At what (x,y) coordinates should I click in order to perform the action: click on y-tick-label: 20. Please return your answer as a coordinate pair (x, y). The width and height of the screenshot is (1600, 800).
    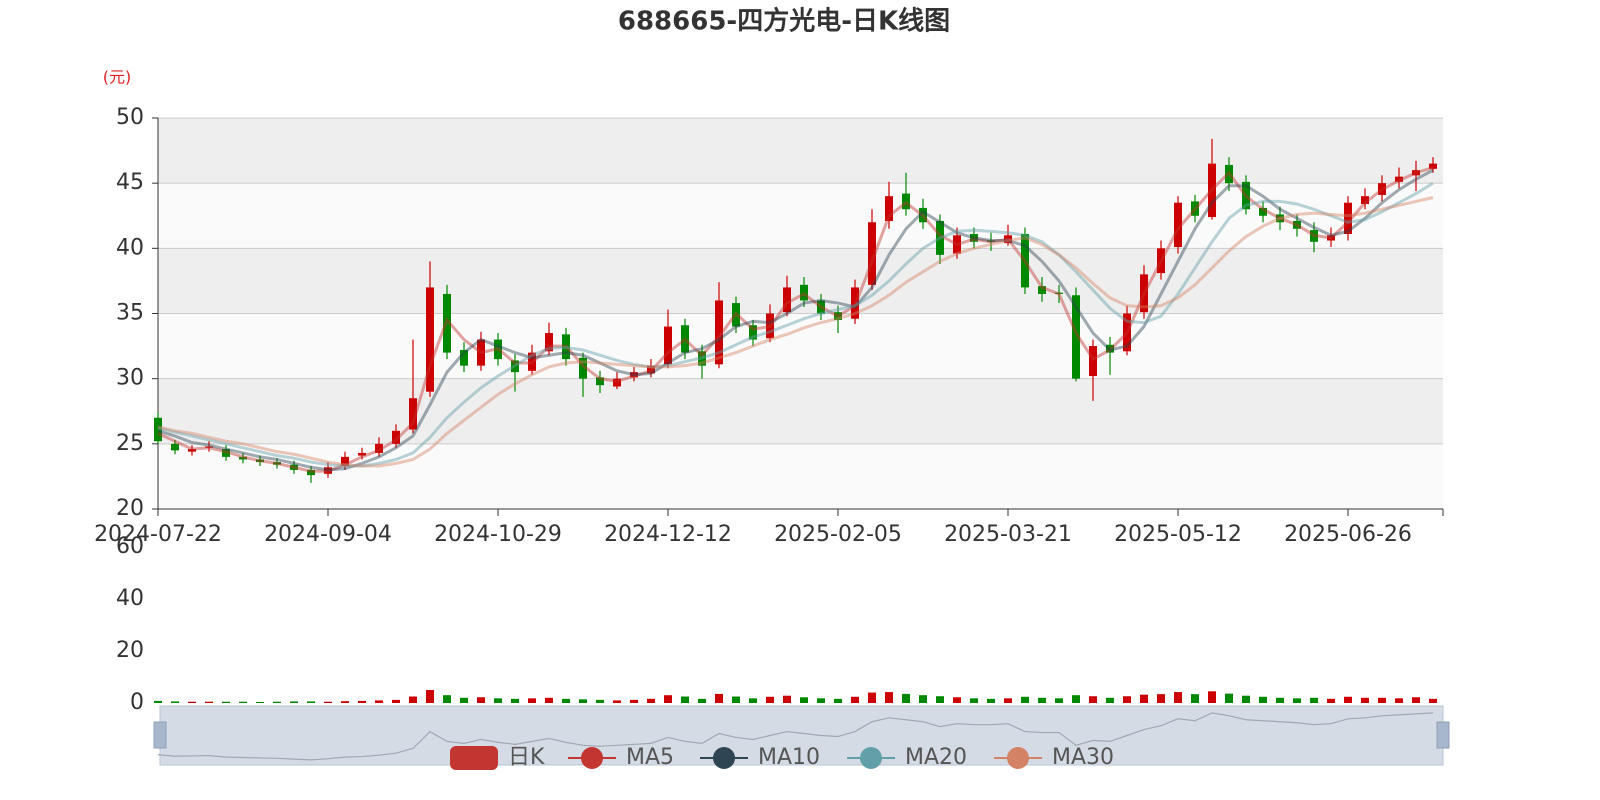
    Looking at the image, I should click on (130, 508).